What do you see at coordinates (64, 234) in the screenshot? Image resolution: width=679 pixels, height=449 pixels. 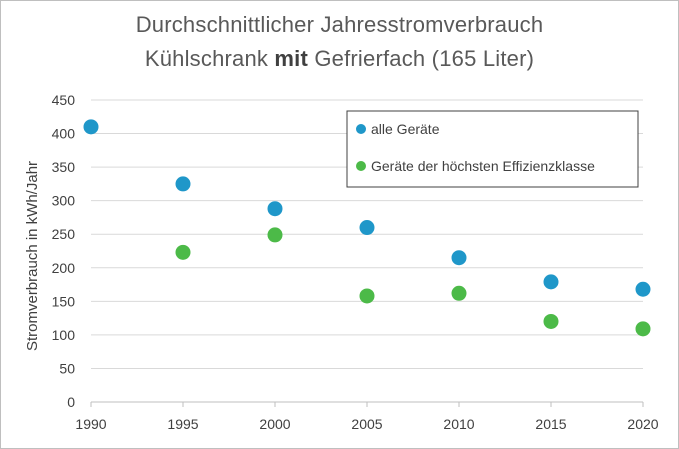 I see `y-tick-label: 250` at bounding box center [64, 234].